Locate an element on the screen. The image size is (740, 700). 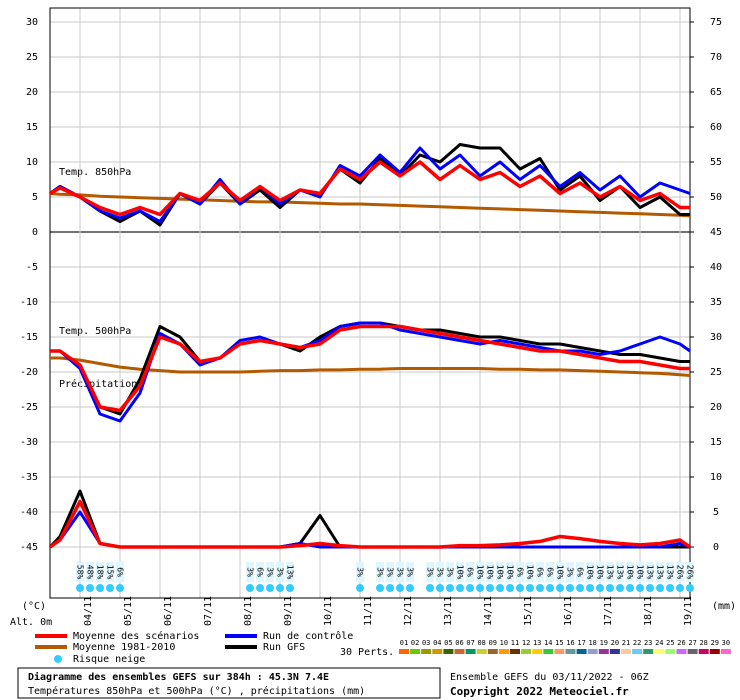
x-tick-label: 18/11 is located at coordinates (648, 611).